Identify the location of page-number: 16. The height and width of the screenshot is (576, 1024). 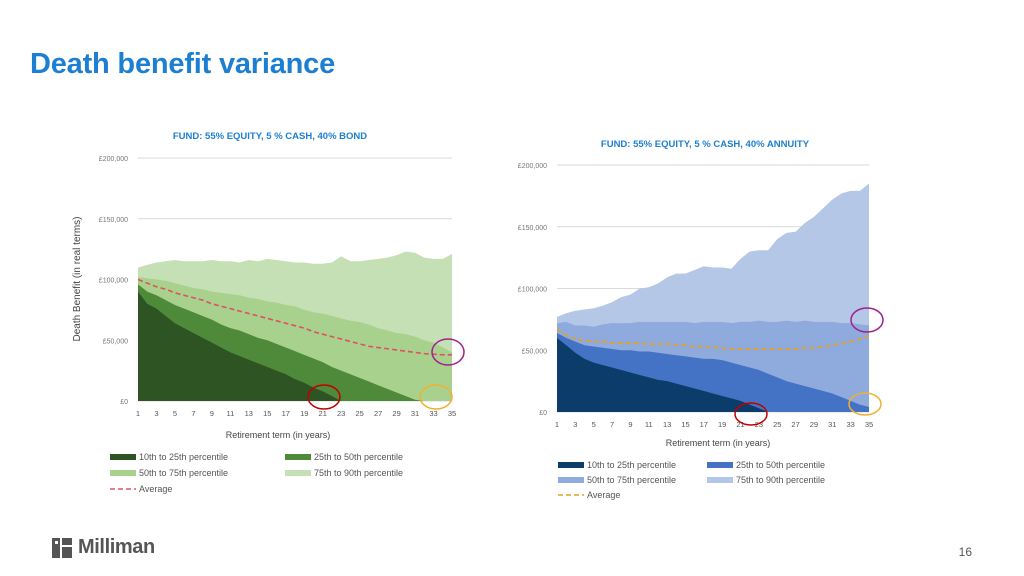
(965, 552).